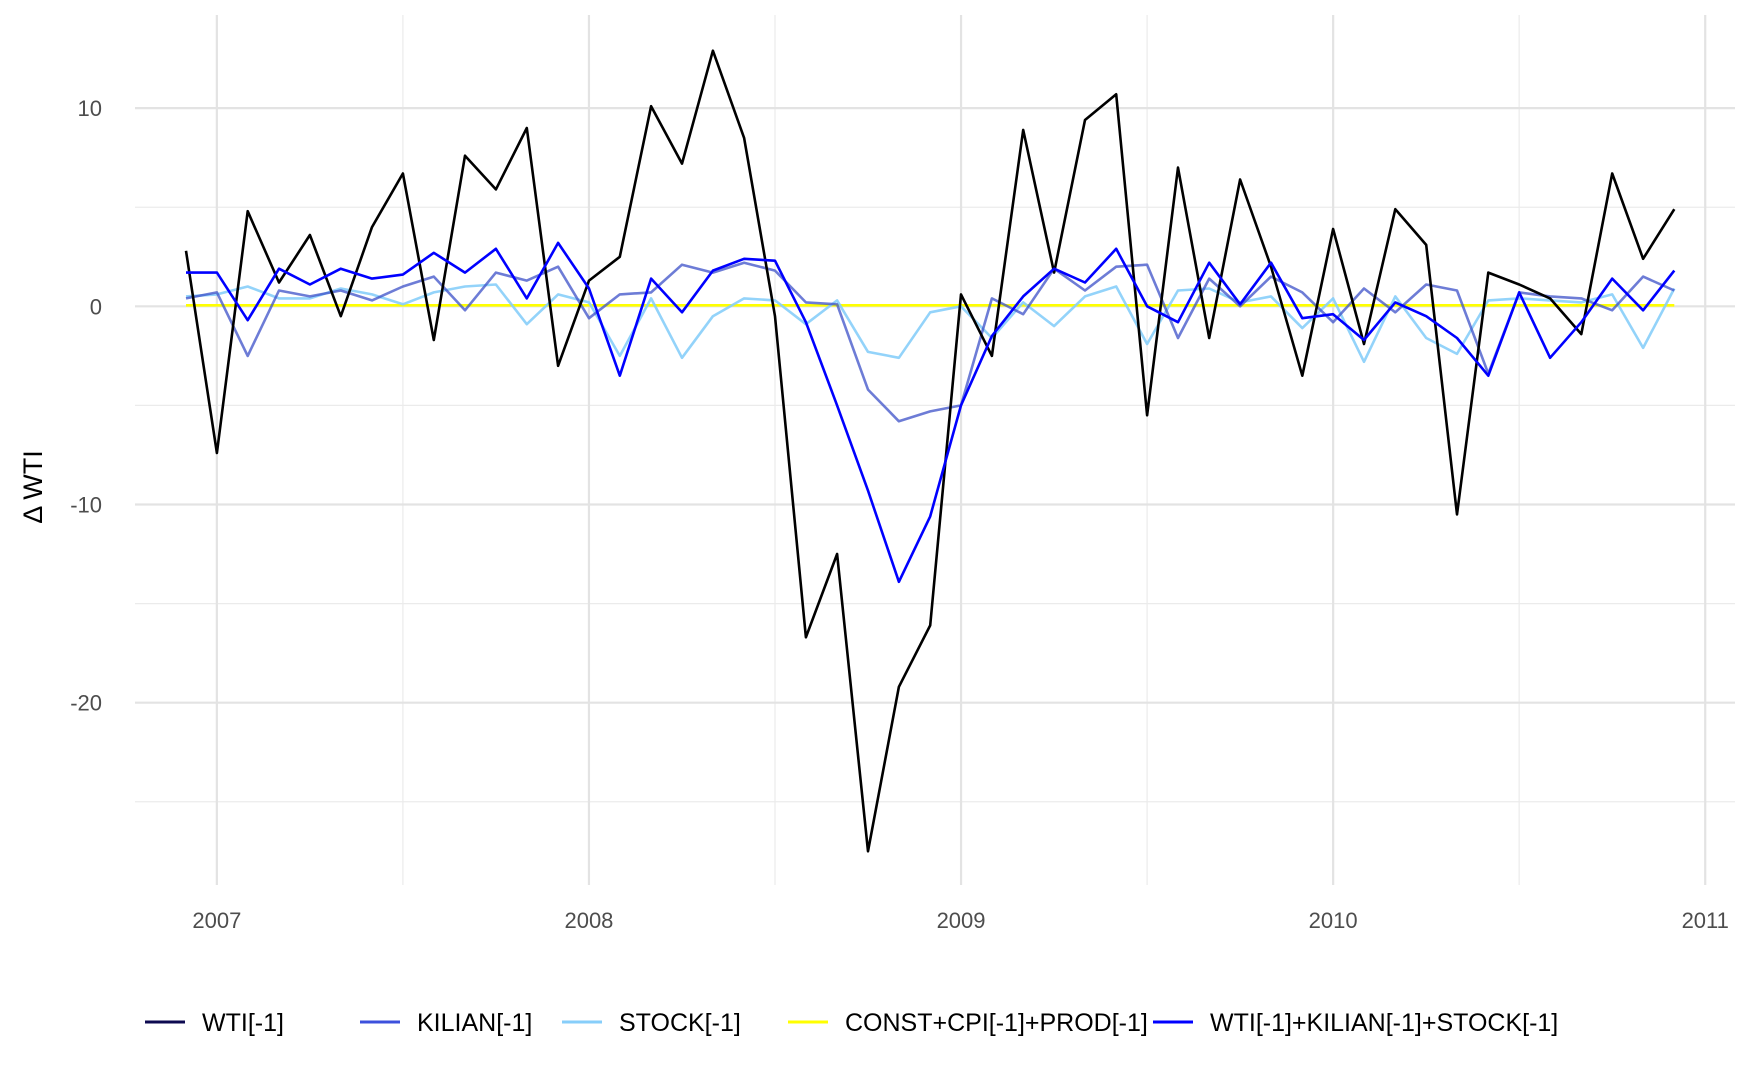 The width and height of the screenshot is (1750, 1086). I want to click on x-axis-ticks: 2007 2008 2009 2010 2011, so click(960, 920).